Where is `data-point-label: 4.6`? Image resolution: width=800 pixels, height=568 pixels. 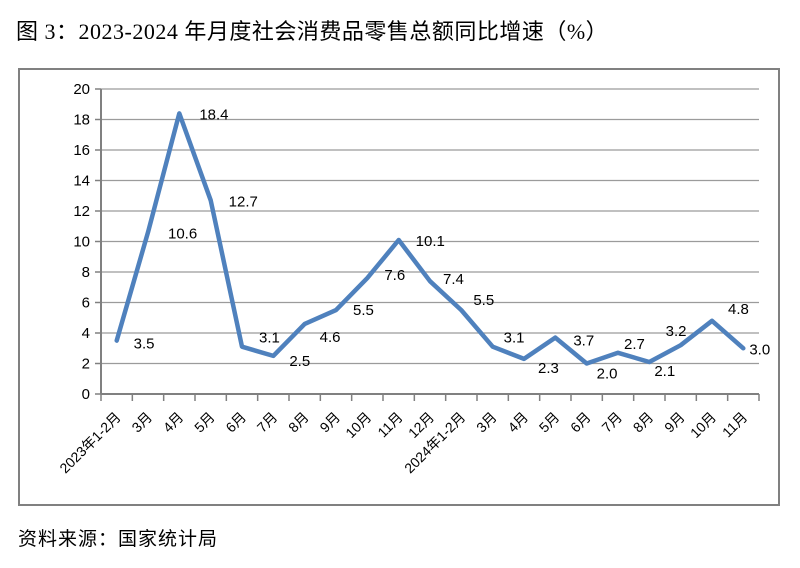
data-point-label: 4.6 is located at coordinates (330, 337).